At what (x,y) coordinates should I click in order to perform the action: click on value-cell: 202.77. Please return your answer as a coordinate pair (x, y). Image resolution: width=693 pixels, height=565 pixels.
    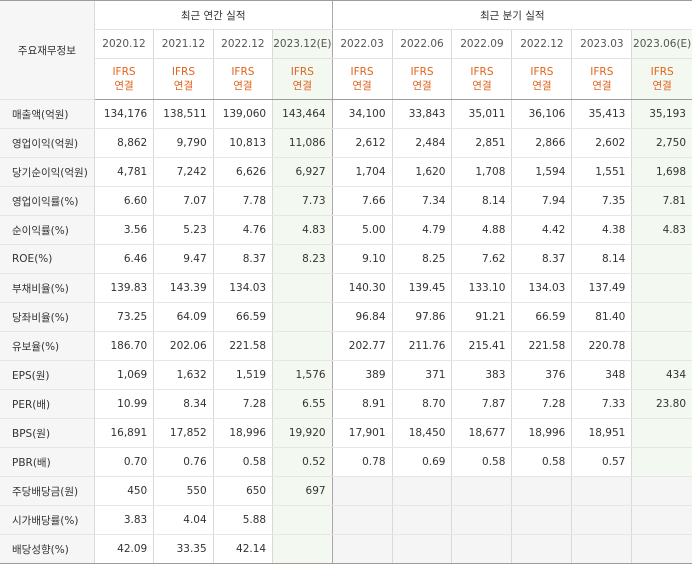
    Looking at the image, I should click on (362, 346).